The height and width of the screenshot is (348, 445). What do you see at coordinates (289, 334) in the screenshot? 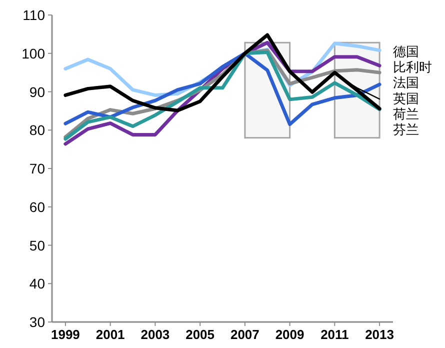
I see `x-tick-label: 2009` at bounding box center [289, 334].